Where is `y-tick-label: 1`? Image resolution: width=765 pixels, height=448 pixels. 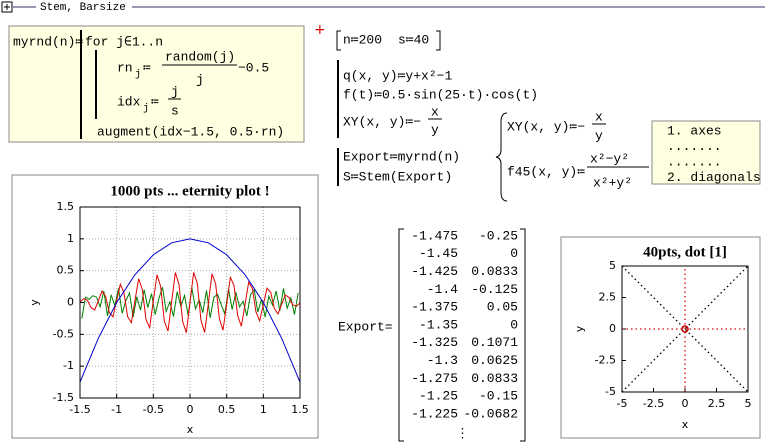 y-tick-label: 1 is located at coordinates (70, 238).